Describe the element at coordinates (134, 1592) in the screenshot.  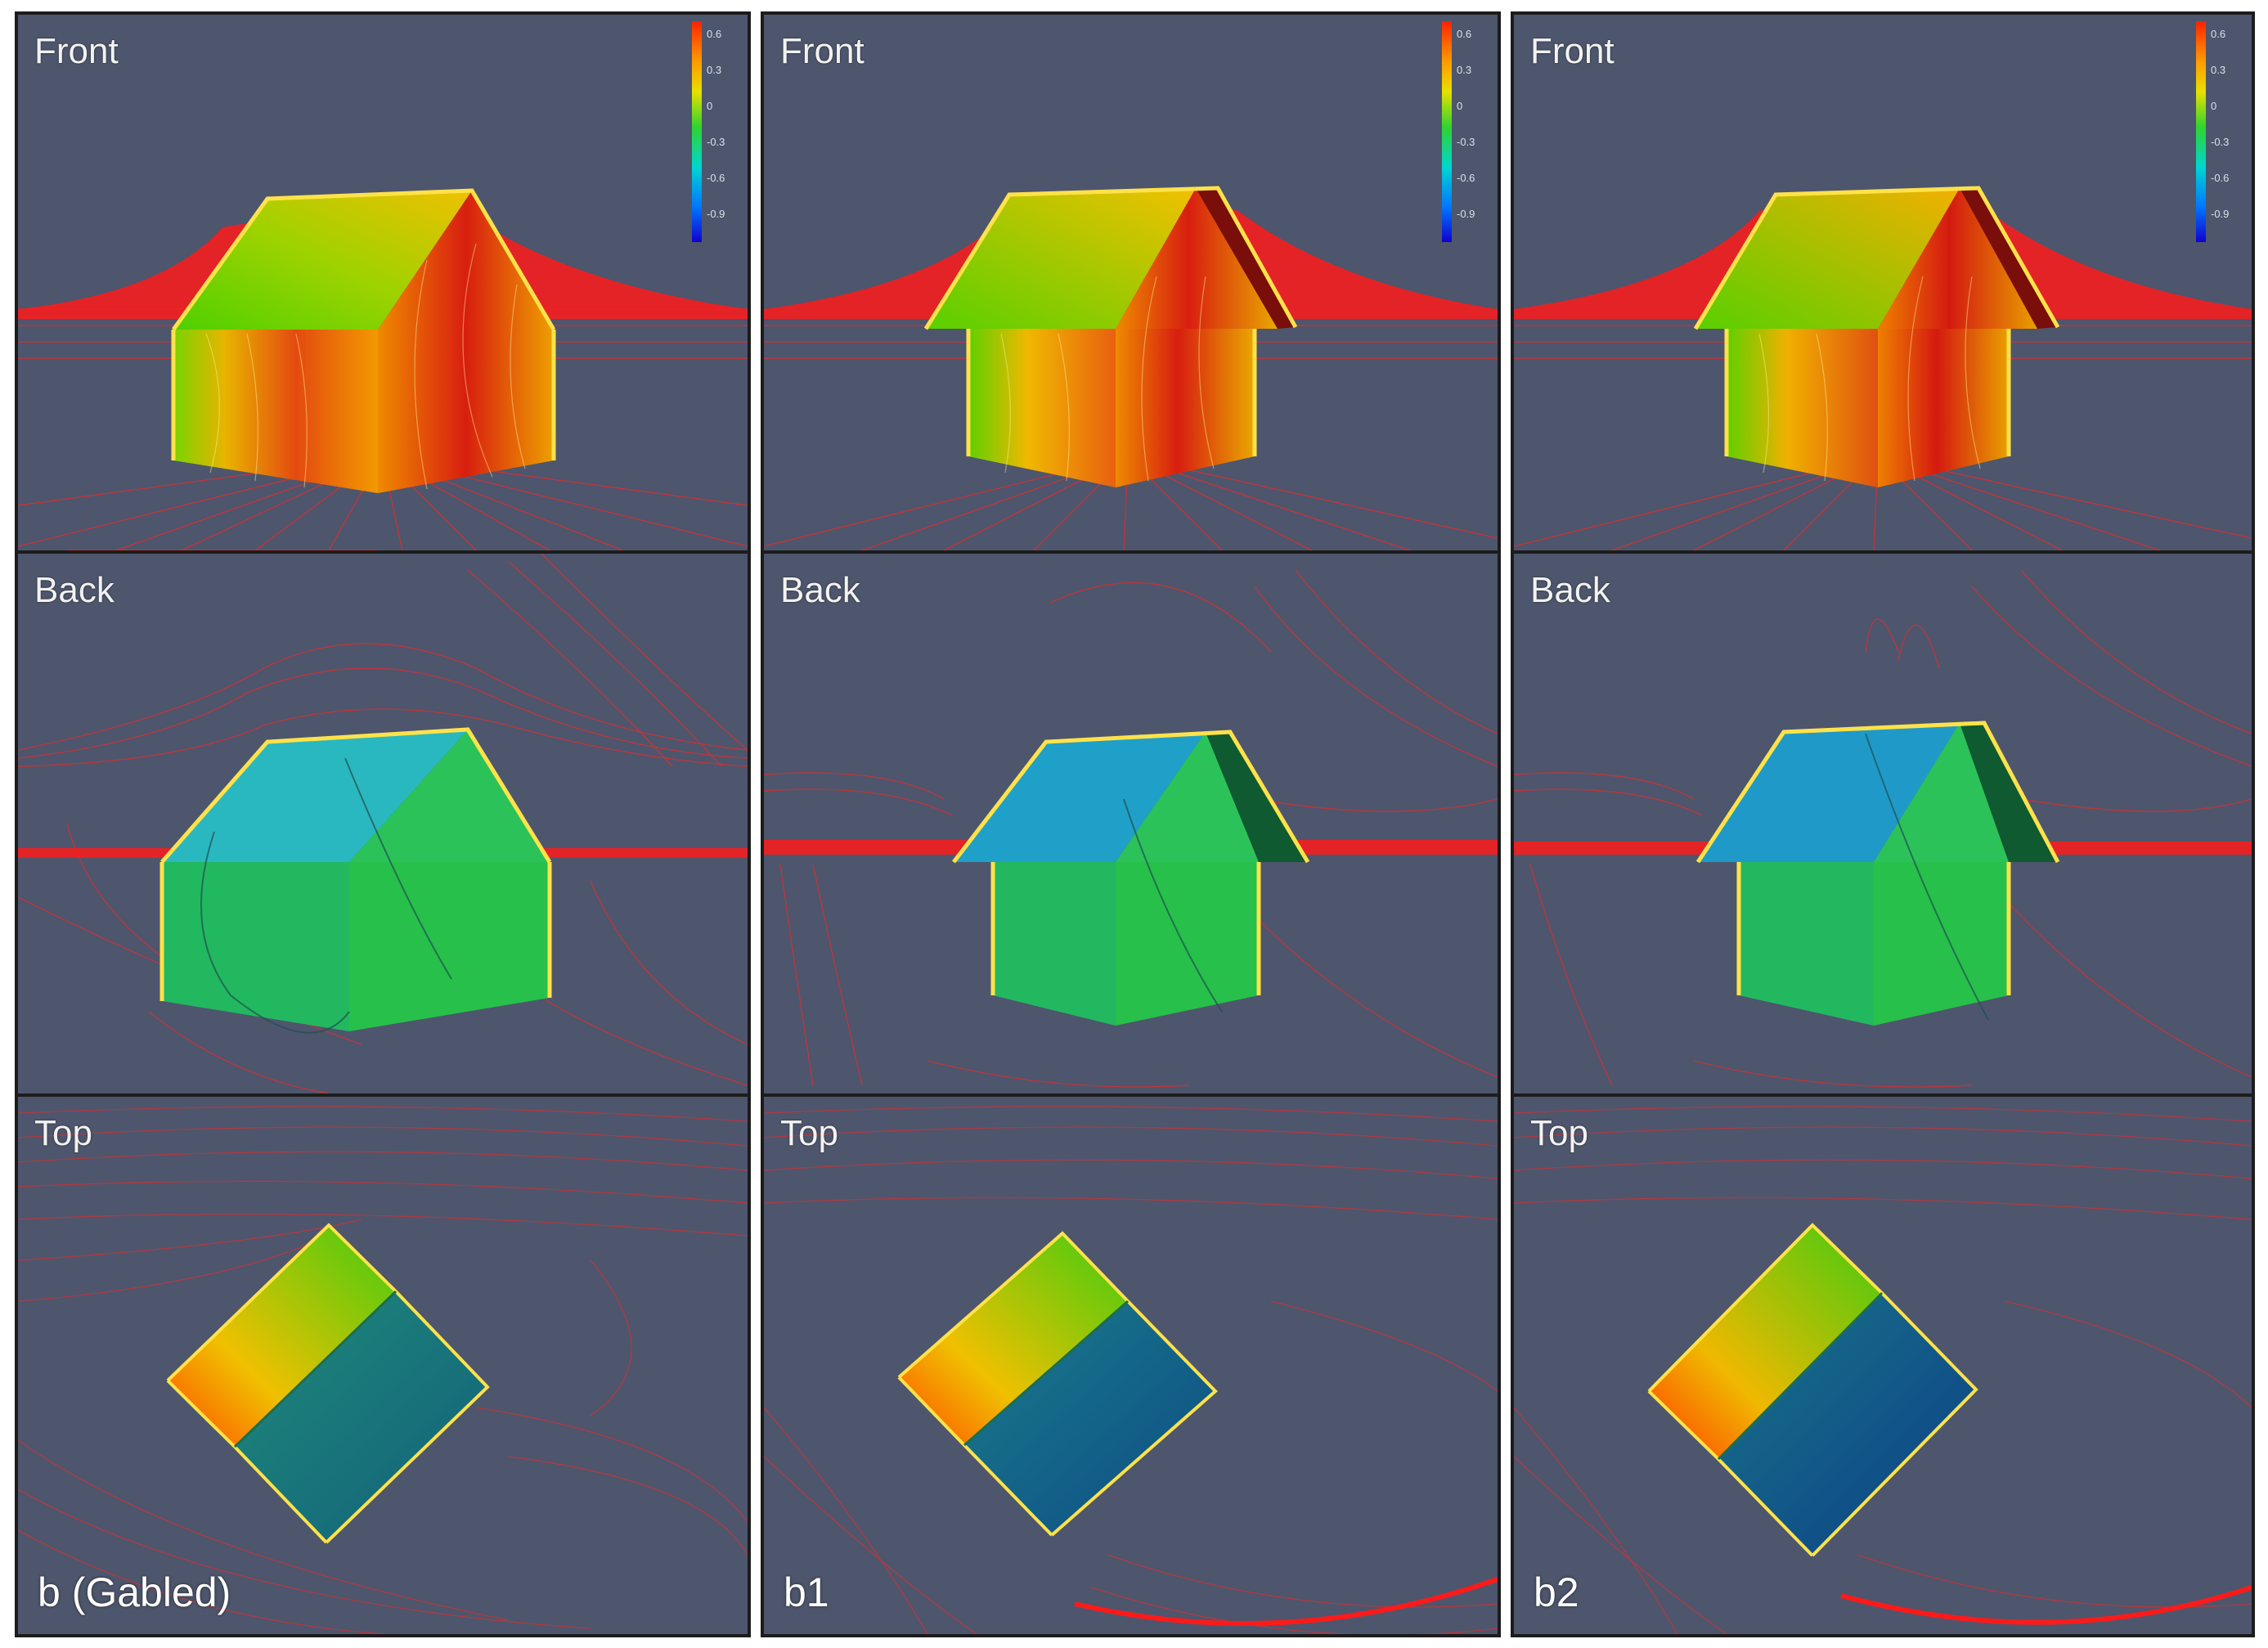
I see `panel-caption: b (Gabled)` at that location.